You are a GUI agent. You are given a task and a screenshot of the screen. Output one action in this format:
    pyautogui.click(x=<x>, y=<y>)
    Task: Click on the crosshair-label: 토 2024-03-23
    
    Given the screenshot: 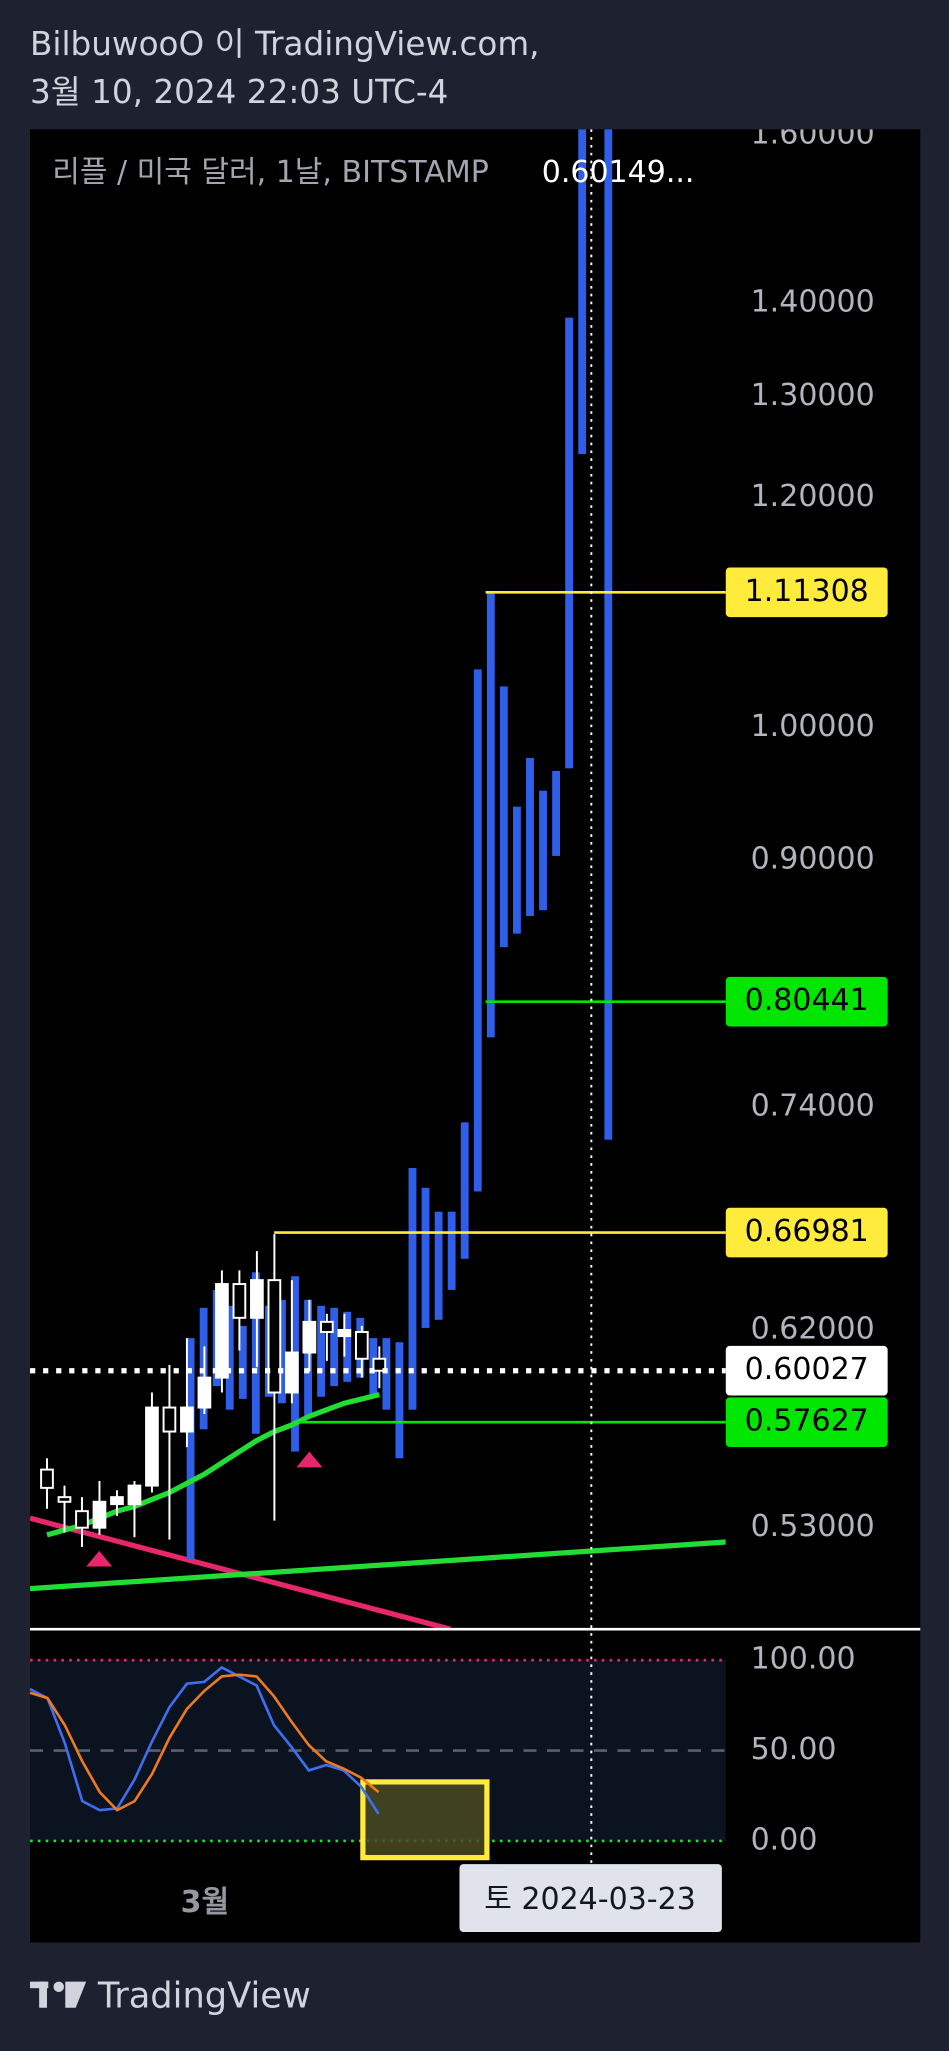 What is the action you would take?
    pyautogui.click(x=590, y=1899)
    